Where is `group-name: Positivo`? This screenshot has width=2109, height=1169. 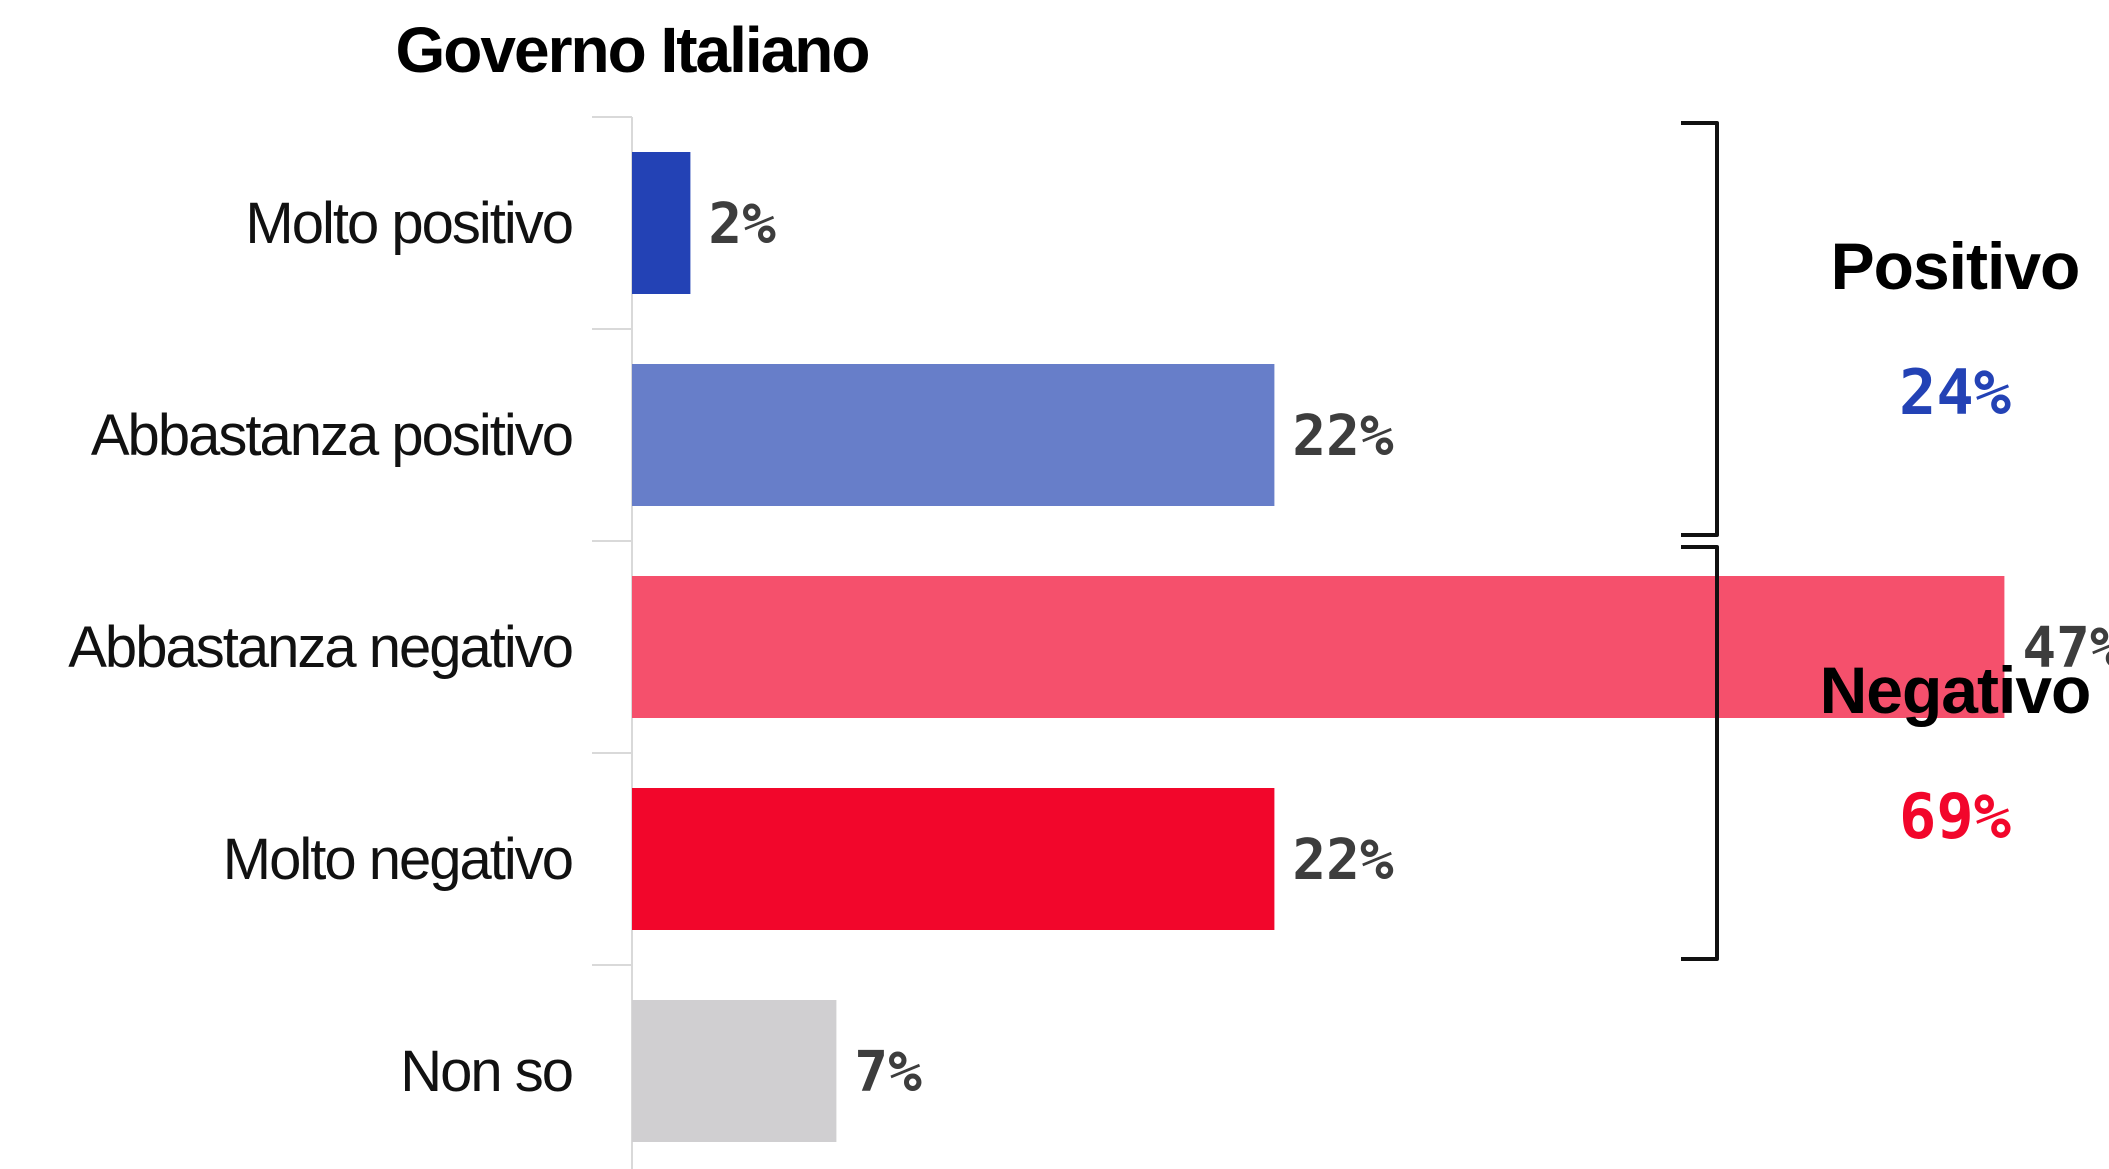
group-name: Positivo is located at coordinates (1955, 266).